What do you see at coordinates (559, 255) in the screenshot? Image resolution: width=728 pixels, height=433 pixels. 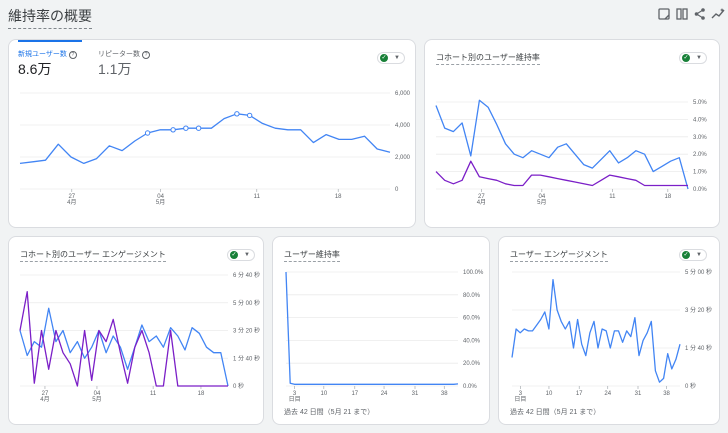 I see `user-engagement-title: ユーザー エンゲージメント` at bounding box center [559, 255].